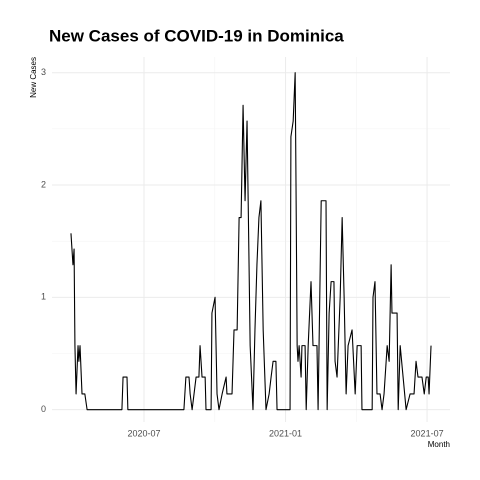 The image size is (480, 480). What do you see at coordinates (33, 77) in the screenshot?
I see `y-axis-label: New Cases` at bounding box center [33, 77].